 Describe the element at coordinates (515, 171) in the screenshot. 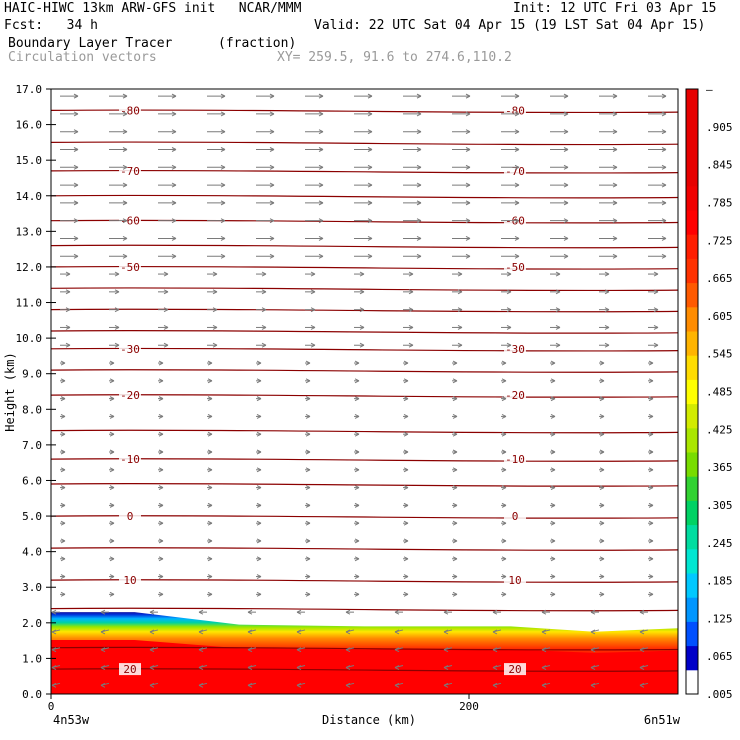

I see `isotherm-label: -70` at that location.